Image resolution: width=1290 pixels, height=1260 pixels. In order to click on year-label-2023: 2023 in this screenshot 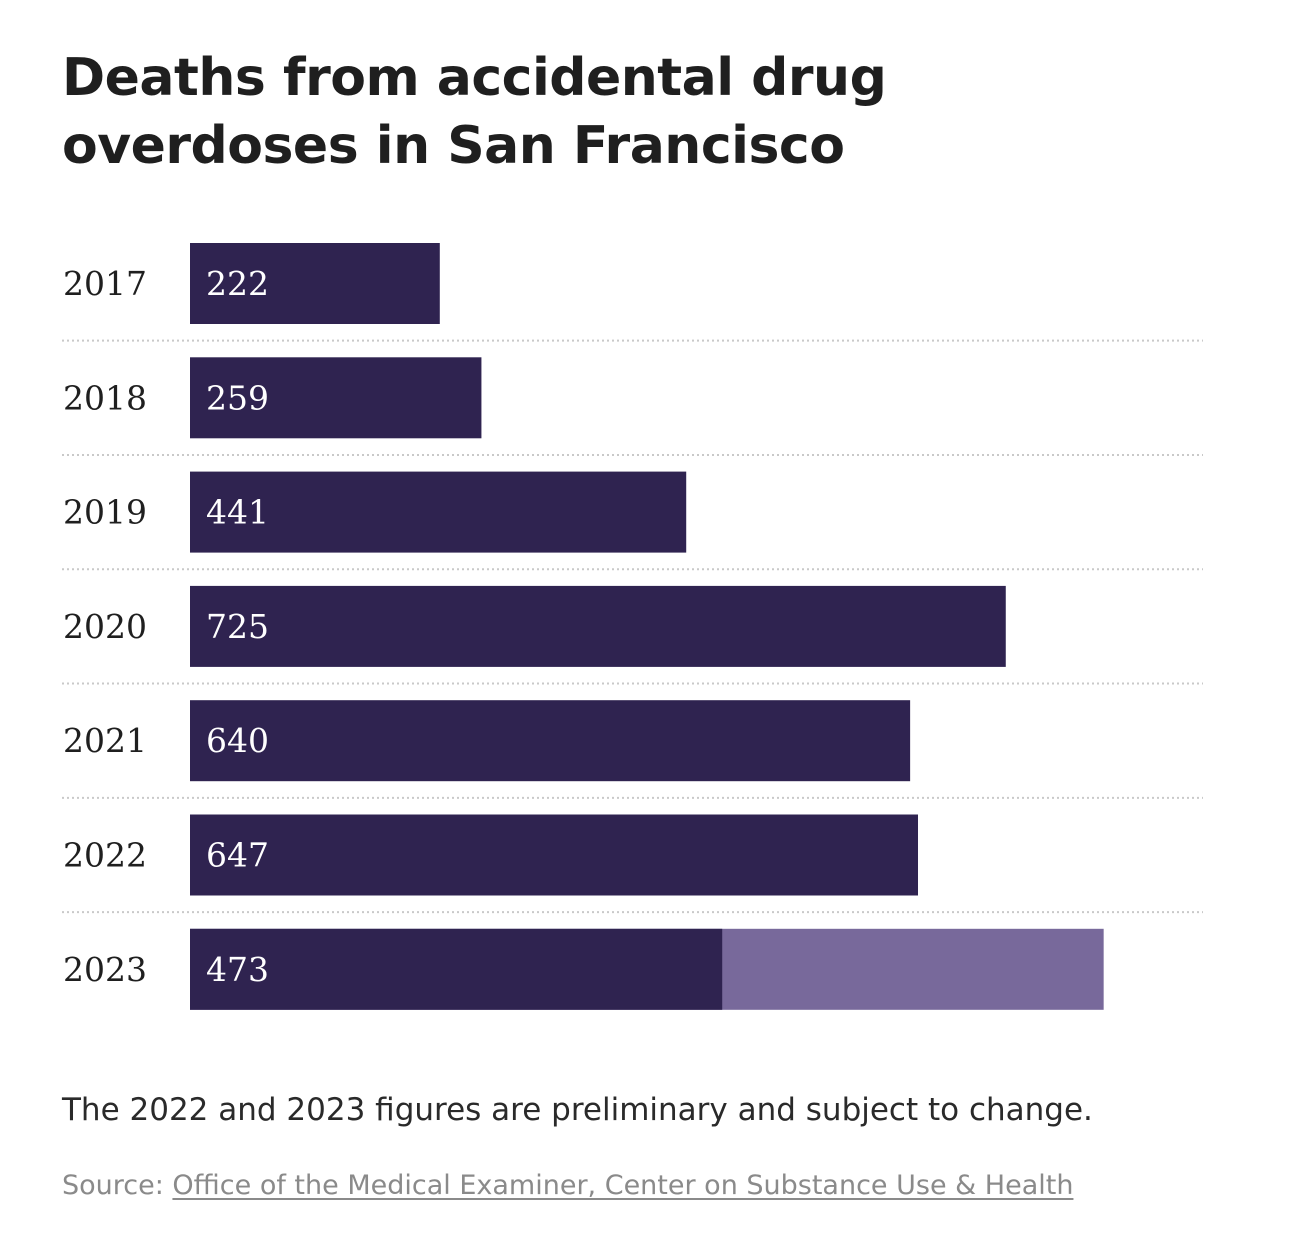, I will do `click(105, 969)`.